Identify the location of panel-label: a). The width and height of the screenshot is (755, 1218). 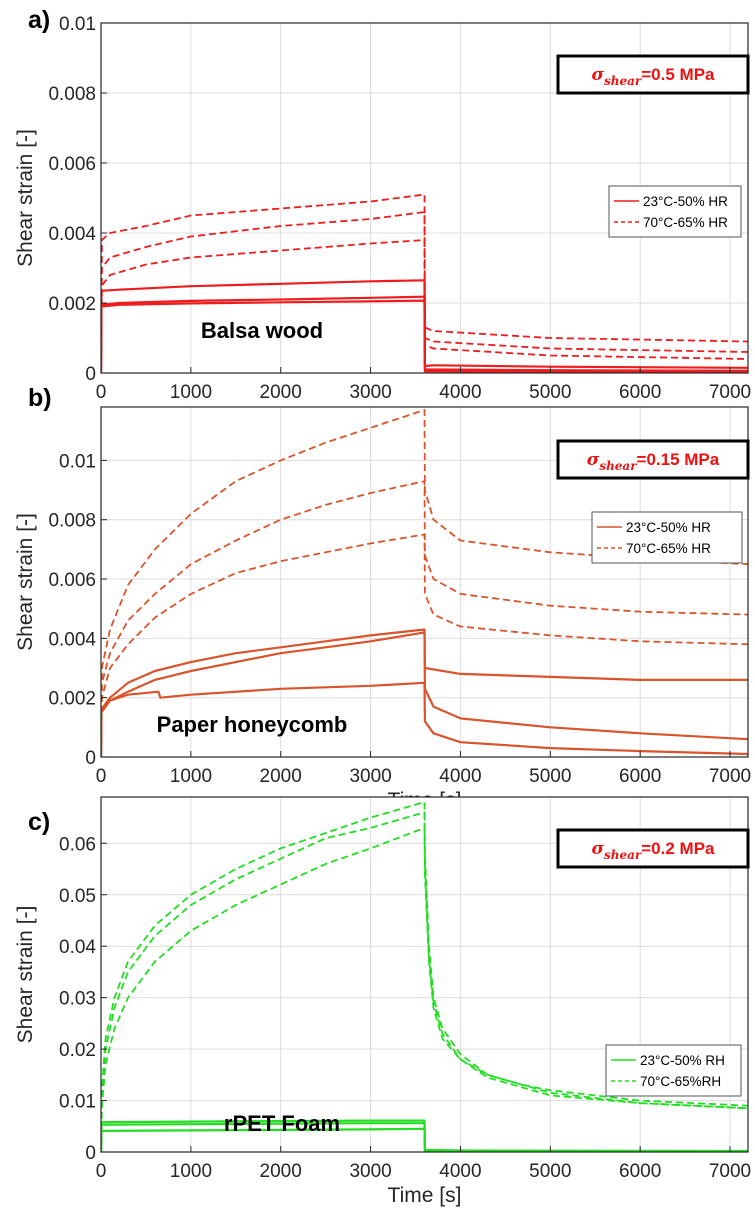
(39, 20).